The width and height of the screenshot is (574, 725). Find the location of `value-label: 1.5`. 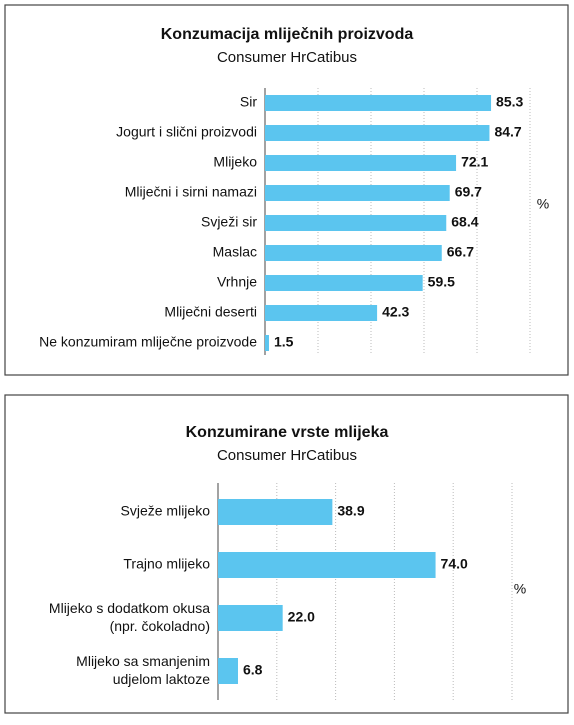

value-label: 1.5 is located at coordinates (284, 342).